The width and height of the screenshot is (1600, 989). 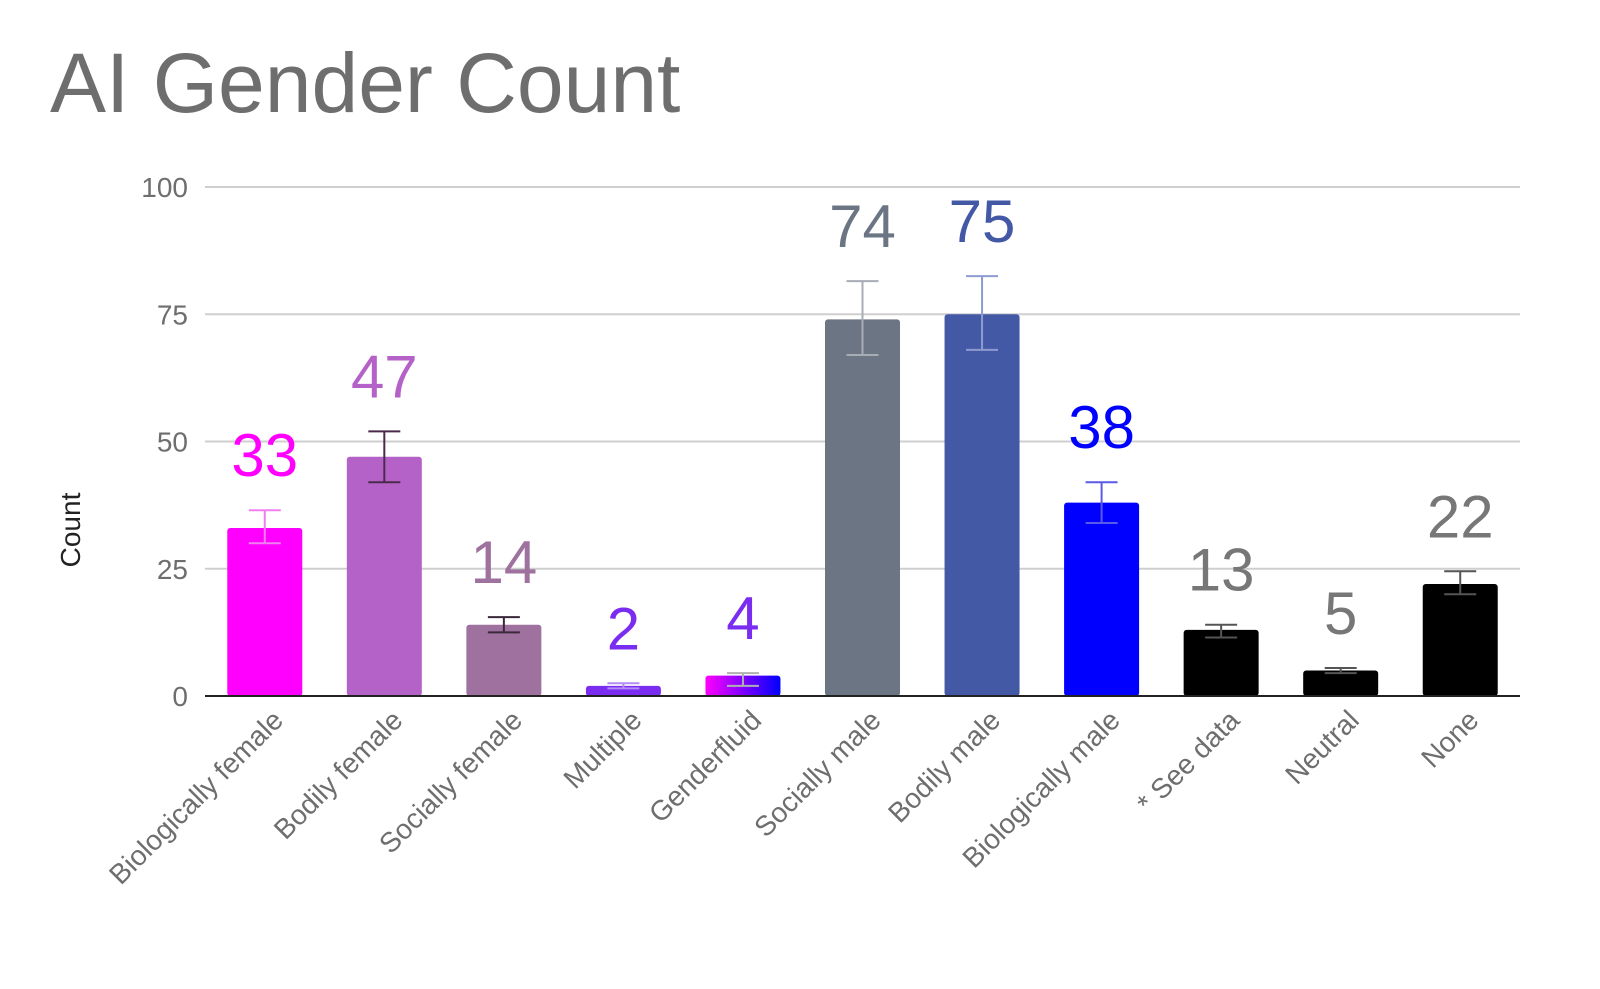 What do you see at coordinates (817, 773) in the screenshot?
I see `x-tick-label: Socially male` at bounding box center [817, 773].